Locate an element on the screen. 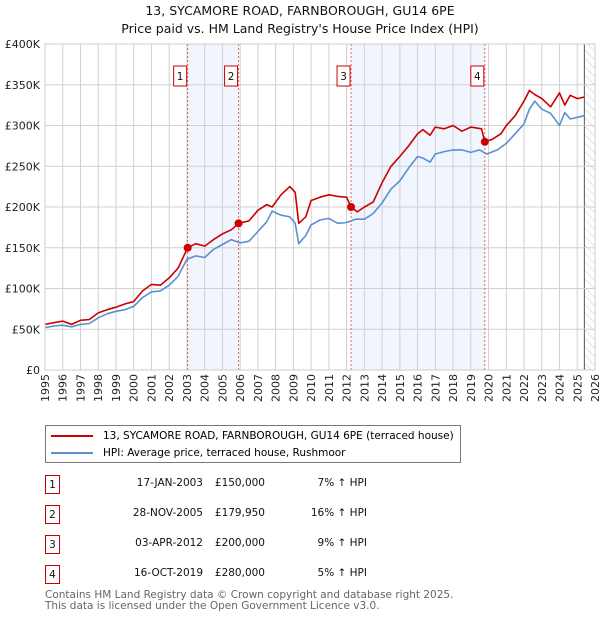 The width and height of the screenshot is (600, 620). x-tick-label: 2006 is located at coordinates (240, 388).